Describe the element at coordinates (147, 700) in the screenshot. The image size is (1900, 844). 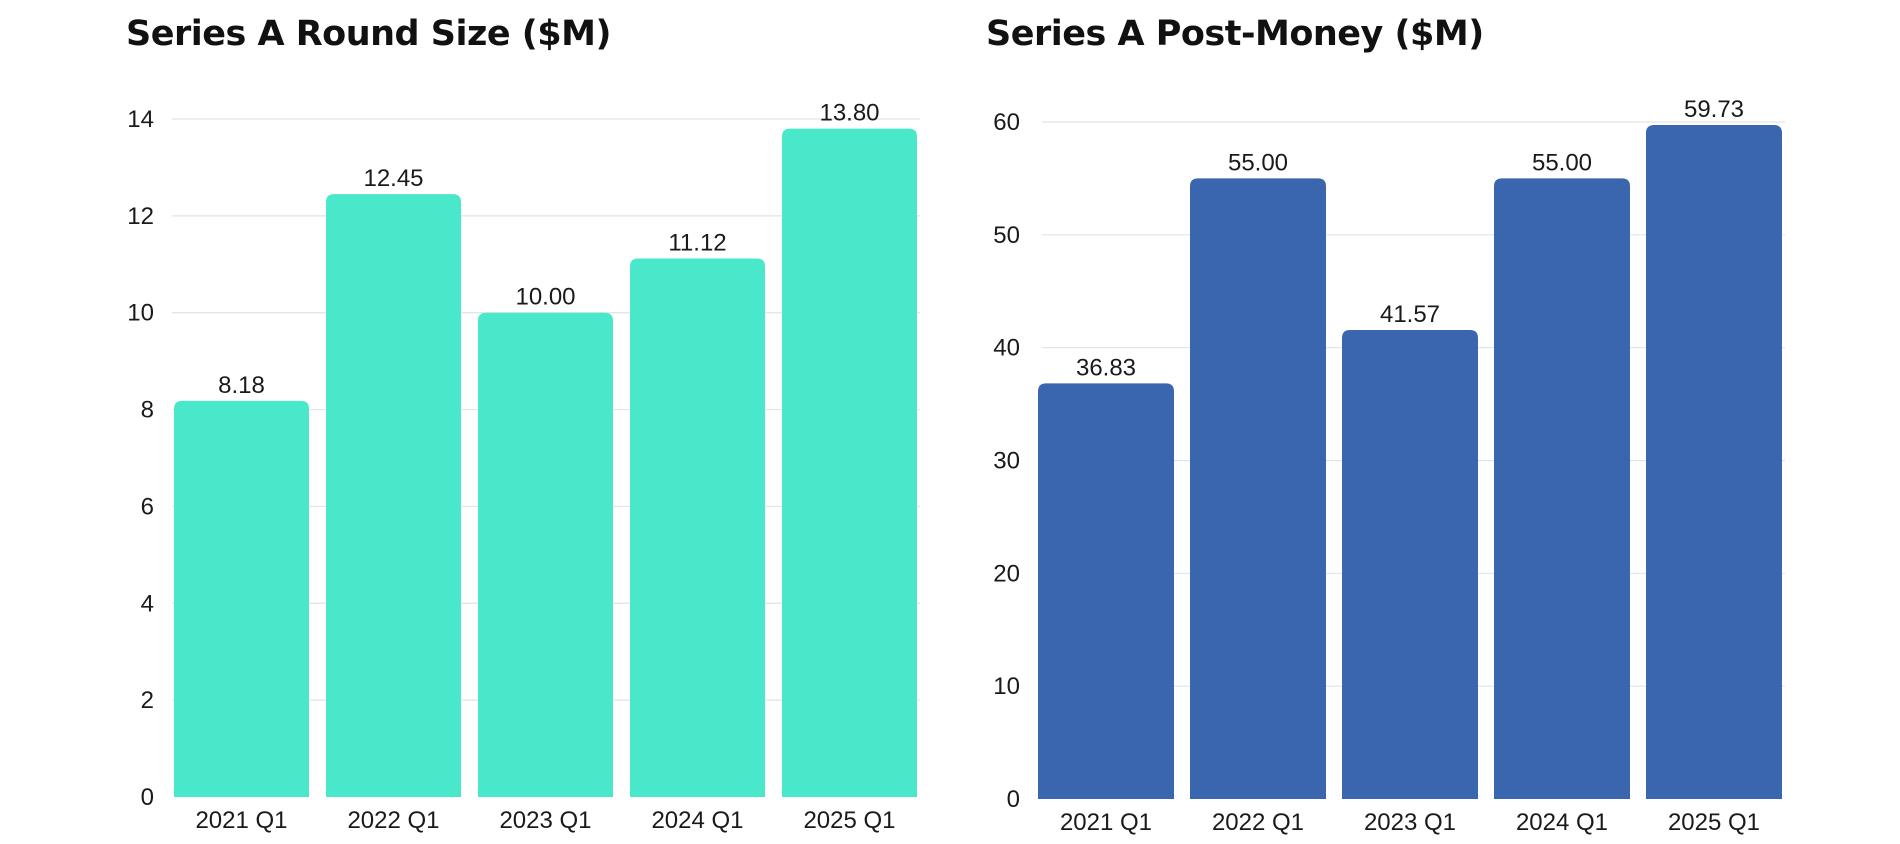
I see `y-tick-label: 2` at that location.